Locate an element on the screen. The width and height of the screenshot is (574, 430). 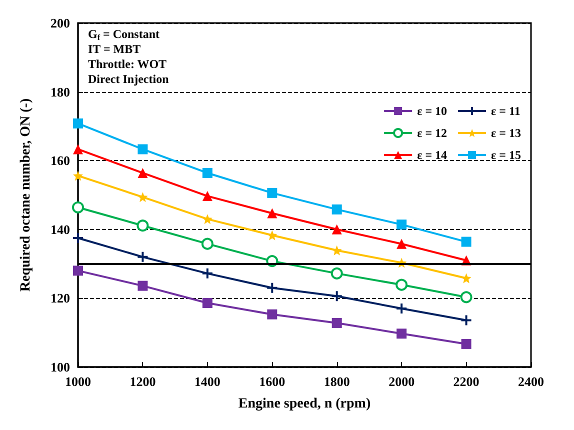
x-tick-label: 1000 is located at coordinates (78, 381).